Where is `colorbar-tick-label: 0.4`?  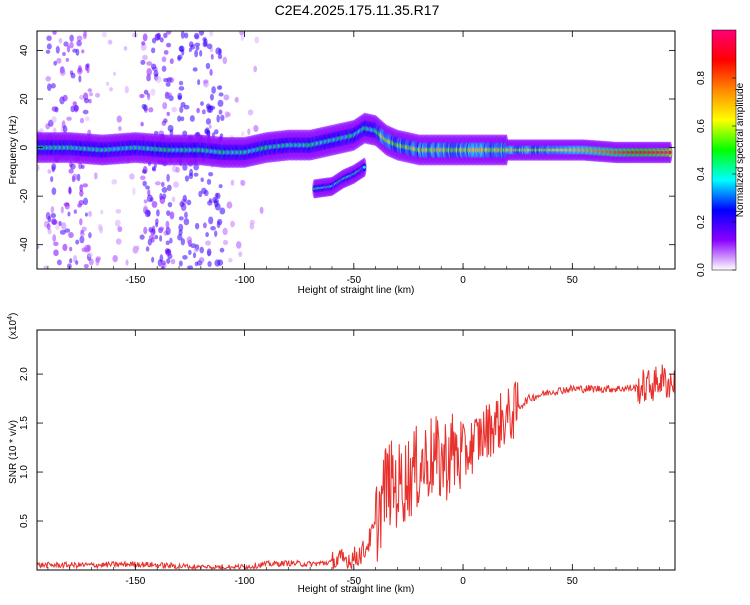 colorbar-tick-label: 0.4 is located at coordinates (701, 174).